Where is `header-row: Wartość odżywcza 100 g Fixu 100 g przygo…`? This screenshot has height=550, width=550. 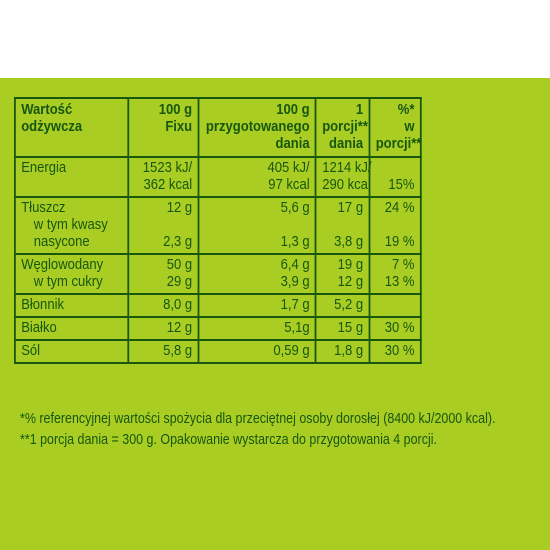
header-row: Wartość odżywcza 100 g Fixu 100 g przygo… is located at coordinates (218, 127).